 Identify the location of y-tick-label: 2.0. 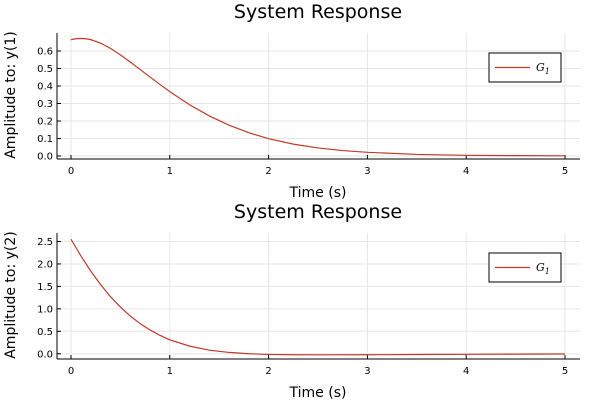
(45, 264).